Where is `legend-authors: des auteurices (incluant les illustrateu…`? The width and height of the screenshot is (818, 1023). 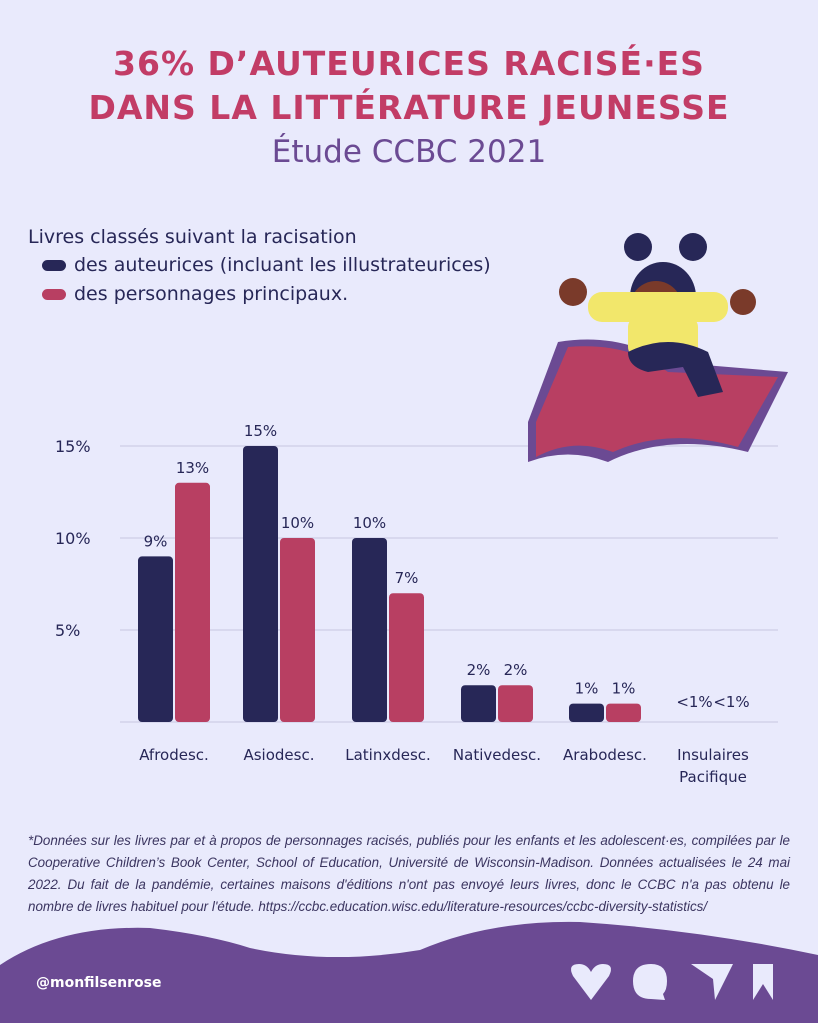 legend-authors: des auteurices (incluant les illustrateu… is located at coordinates (266, 265).